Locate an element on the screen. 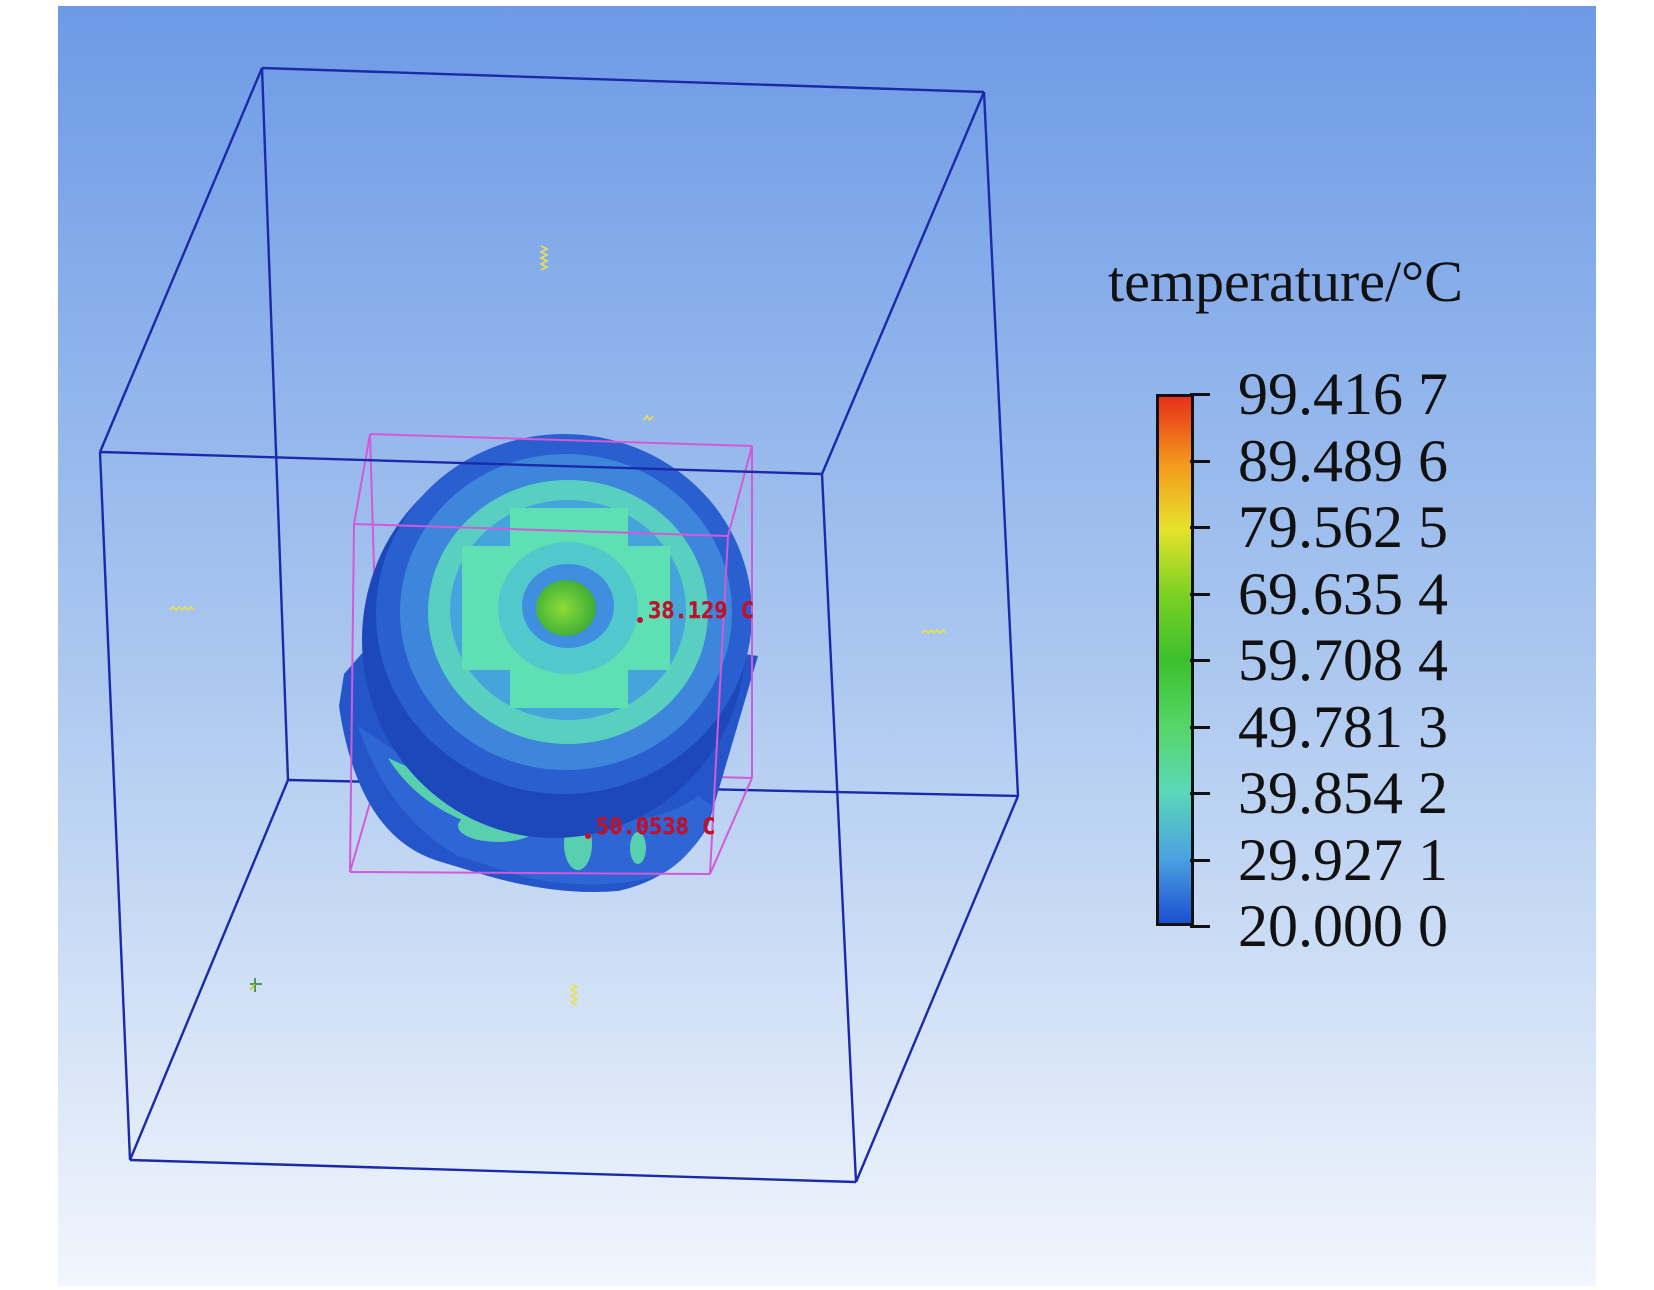 The height and width of the screenshot is (1290, 1654). legend-value: 39.854 2 is located at coordinates (1343, 793).